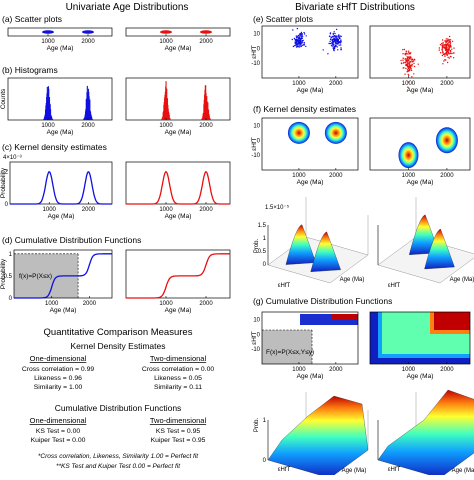  Describe the element at coordinates (420, 52) in the screenshot. I see `scatter-2d-frame` at that location.